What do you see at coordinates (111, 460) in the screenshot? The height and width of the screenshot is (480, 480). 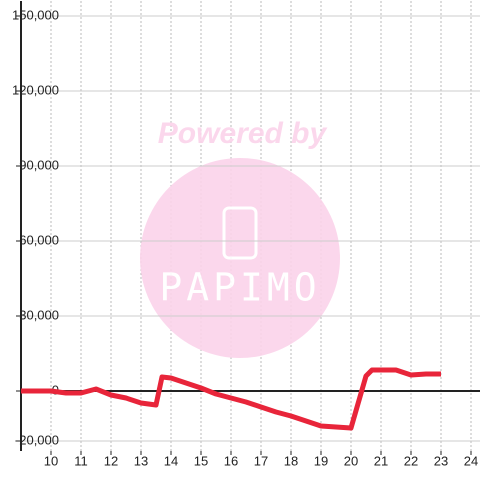 I see `x-tick-label: 12` at bounding box center [111, 460].